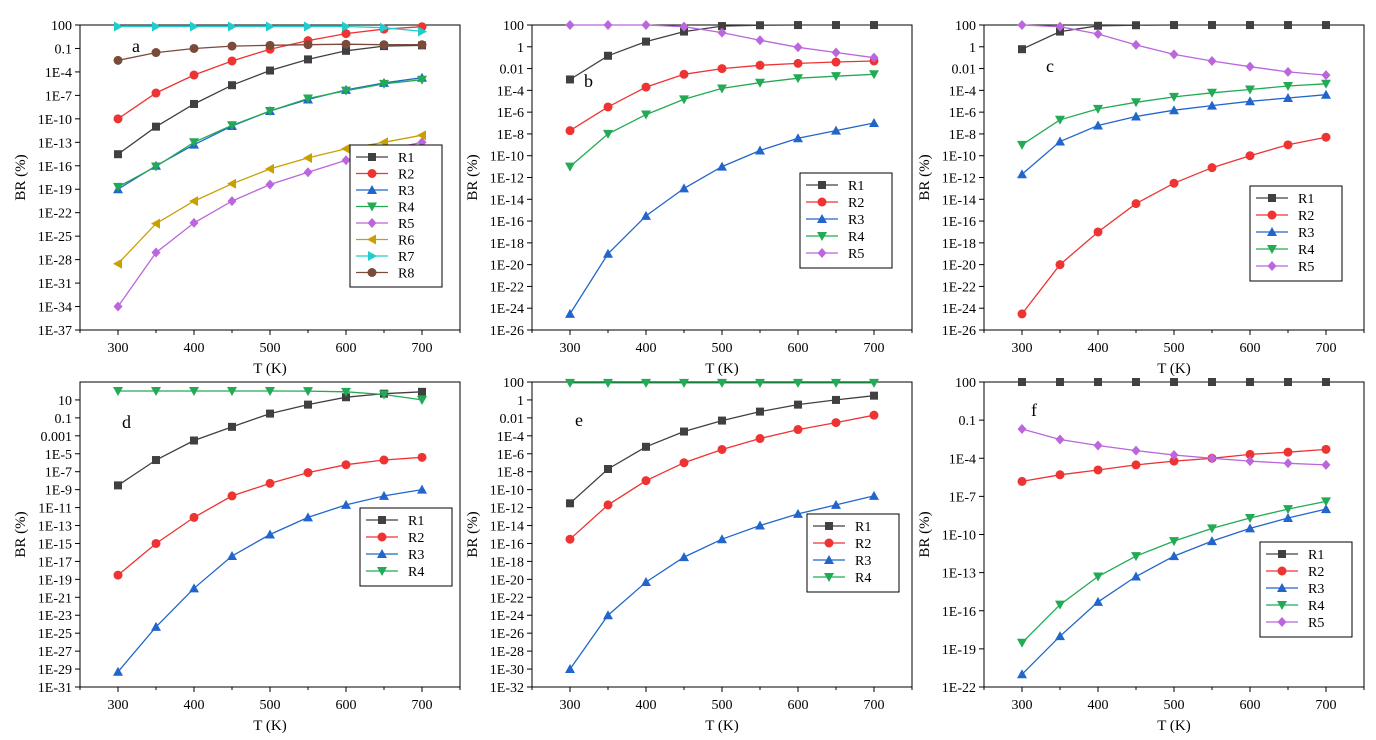  I want to click on plot-frame, so click(1174, 177).